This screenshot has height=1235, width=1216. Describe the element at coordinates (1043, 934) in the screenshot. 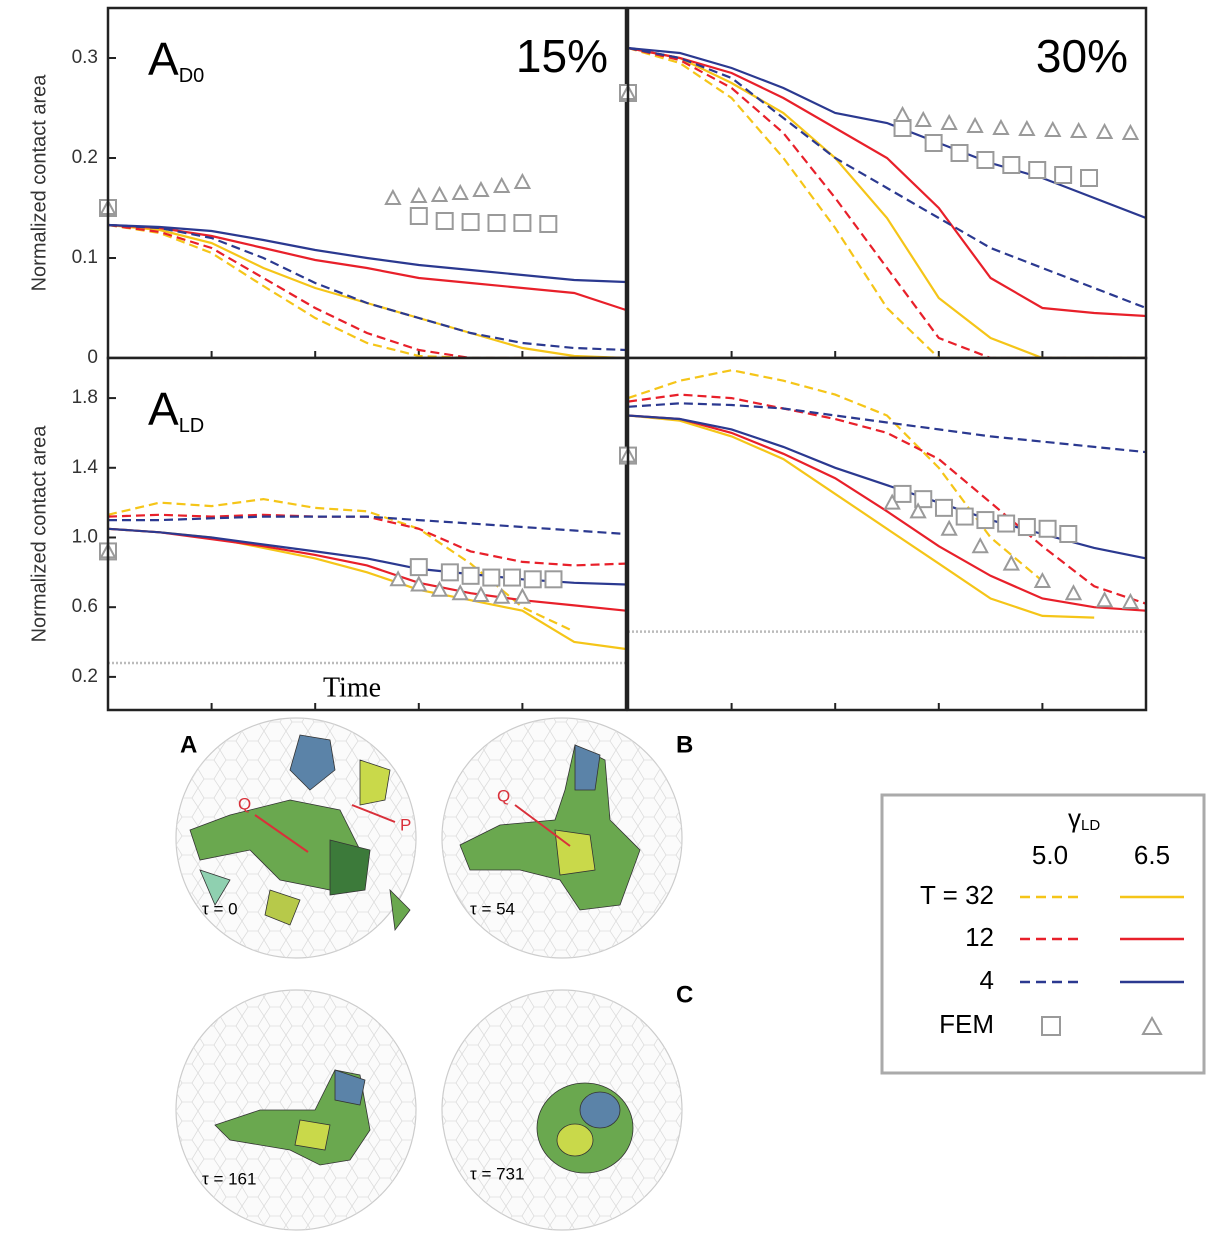

I see `legend: γLD 5.0 6.5 T = 32 12 4 FEM` at that location.